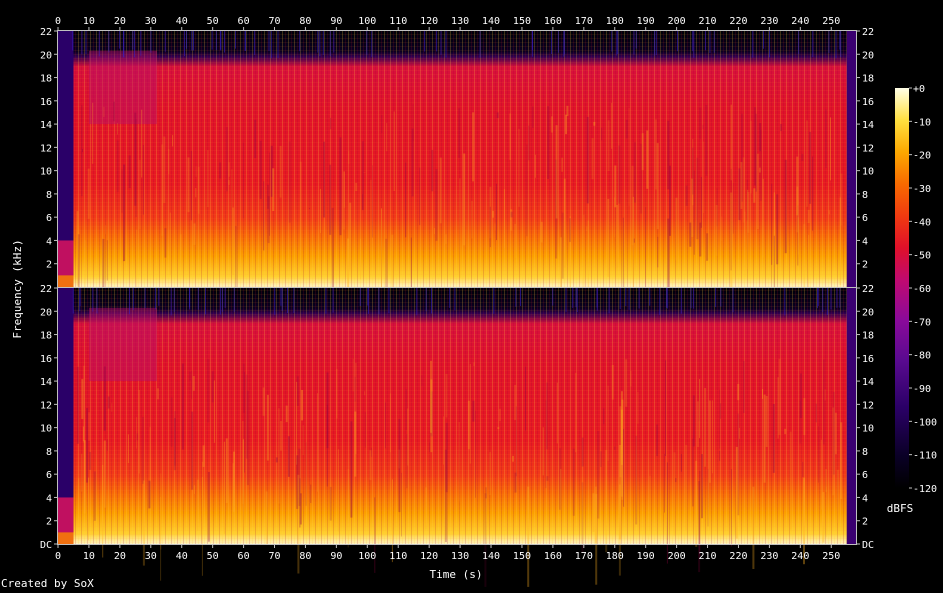 The width and height of the screenshot is (943, 593). I want to click on x-tick-label: 160, so click(553, 556).